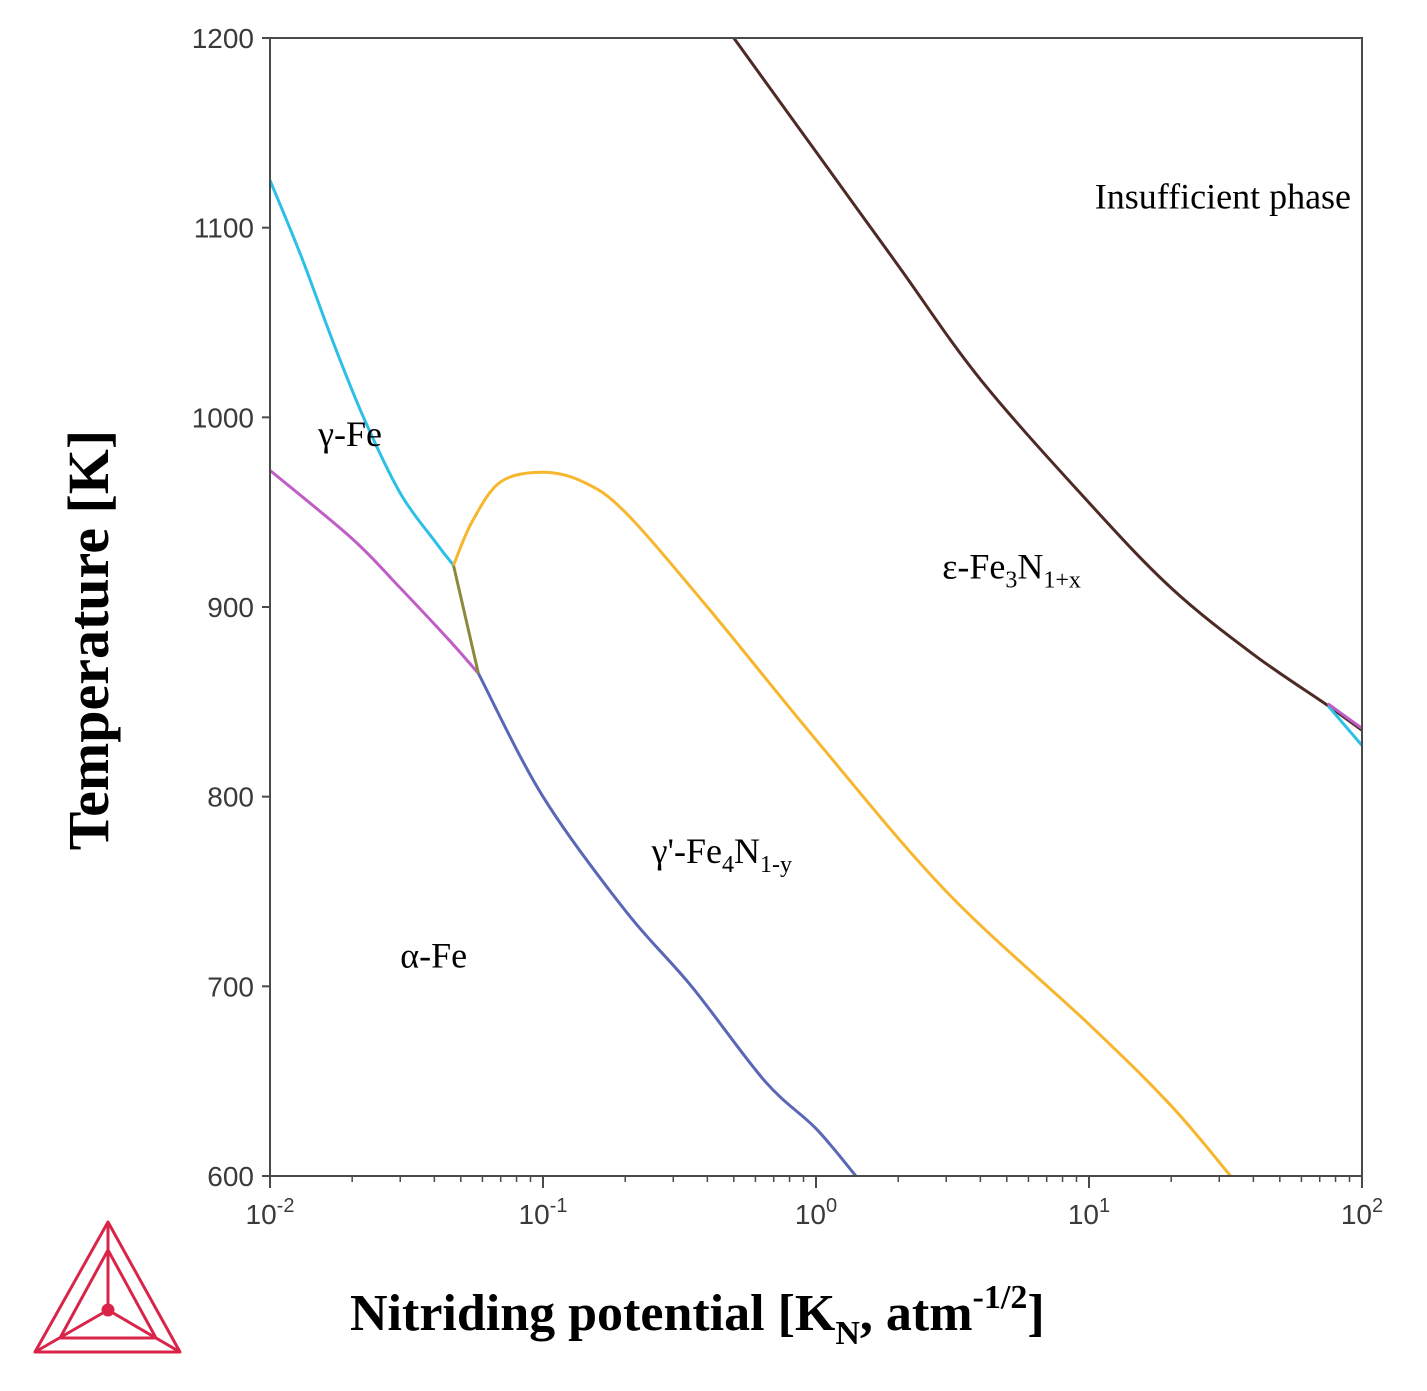 The height and width of the screenshot is (1391, 1427). I want to click on y-tick-label: 1100, so click(224, 228).